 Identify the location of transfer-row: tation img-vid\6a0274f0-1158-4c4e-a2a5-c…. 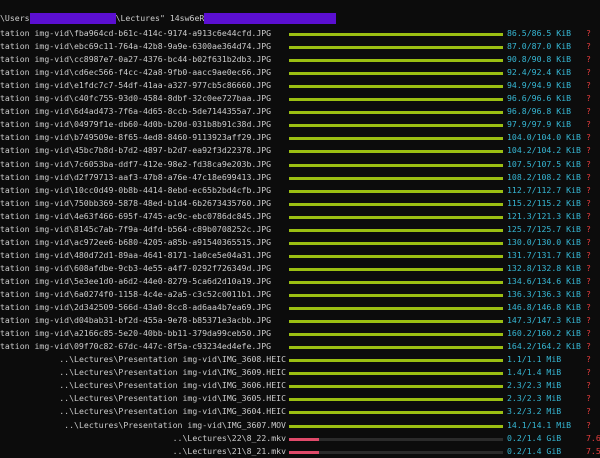
(300, 294).